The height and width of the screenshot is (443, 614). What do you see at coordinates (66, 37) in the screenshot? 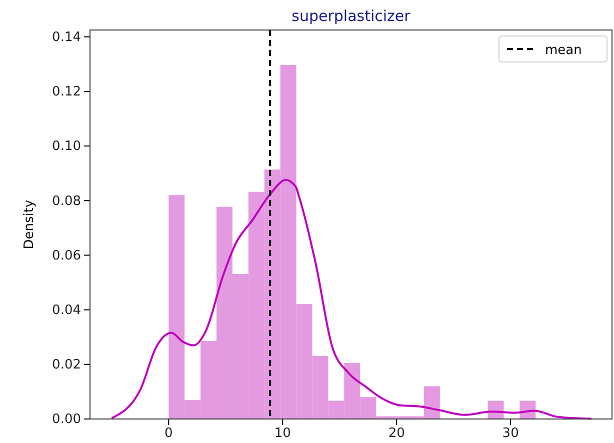
I see `y-tick-label: 0.14` at bounding box center [66, 37].